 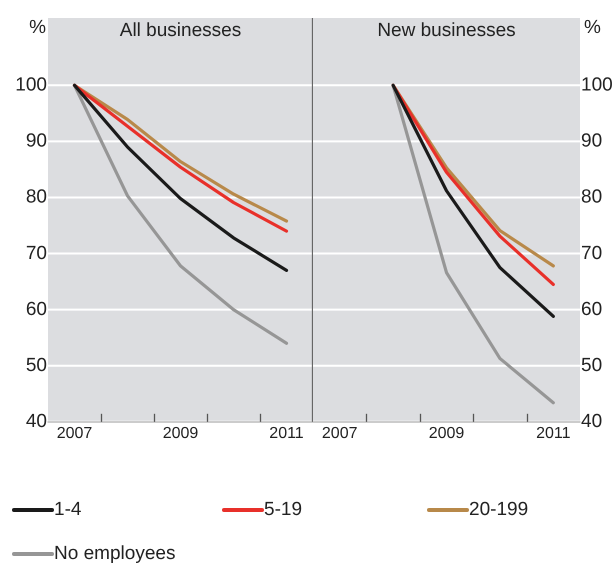 What do you see at coordinates (498, 510) in the screenshot?
I see `legend-label: 20-199` at bounding box center [498, 510].